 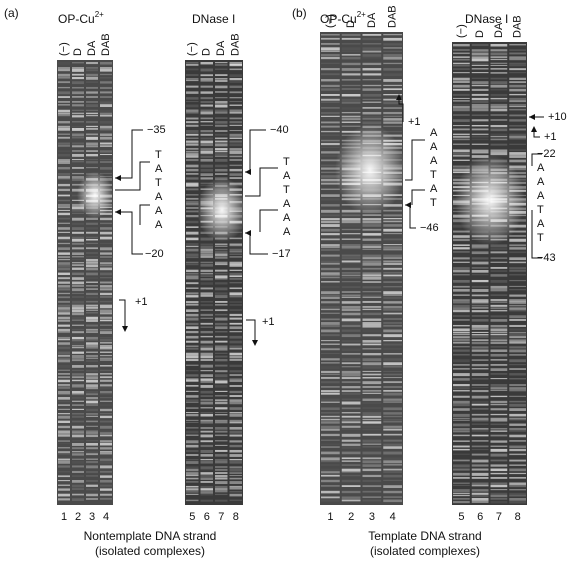 What do you see at coordinates (78, 517) in the screenshot?
I see `lane-number: 2` at bounding box center [78, 517].